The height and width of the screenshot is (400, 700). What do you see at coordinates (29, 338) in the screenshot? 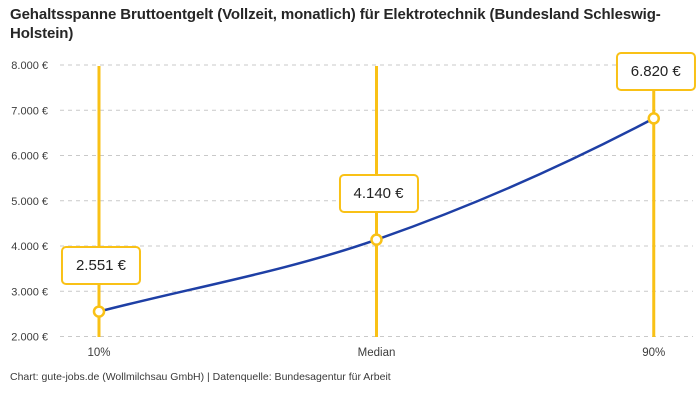
I see `y-axis-tick-label: 2.000 €` at bounding box center [29, 338].